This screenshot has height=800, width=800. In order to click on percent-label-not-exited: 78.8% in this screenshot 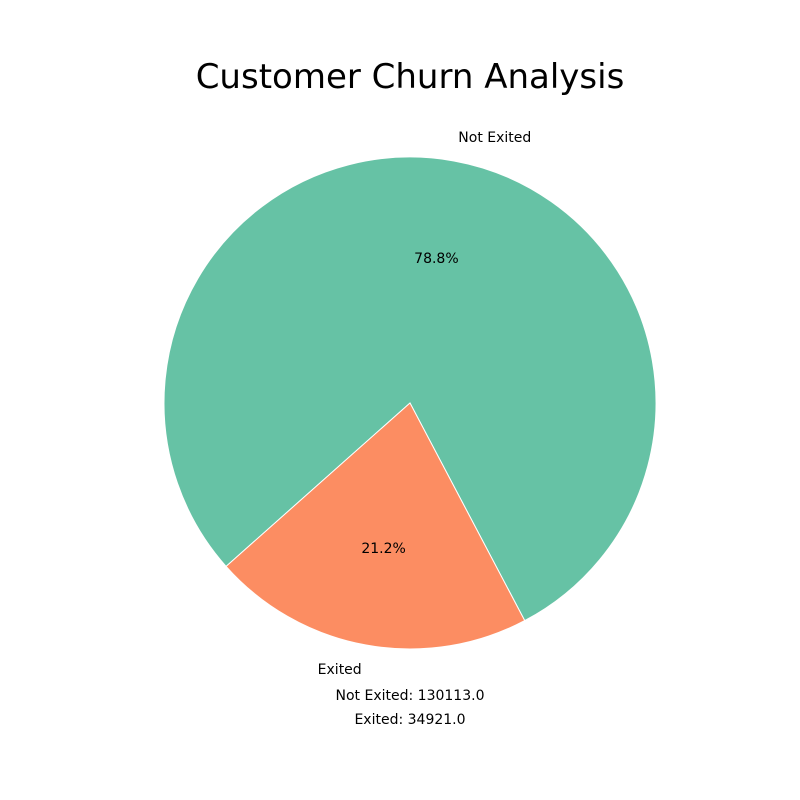, I will do `click(436, 259)`.